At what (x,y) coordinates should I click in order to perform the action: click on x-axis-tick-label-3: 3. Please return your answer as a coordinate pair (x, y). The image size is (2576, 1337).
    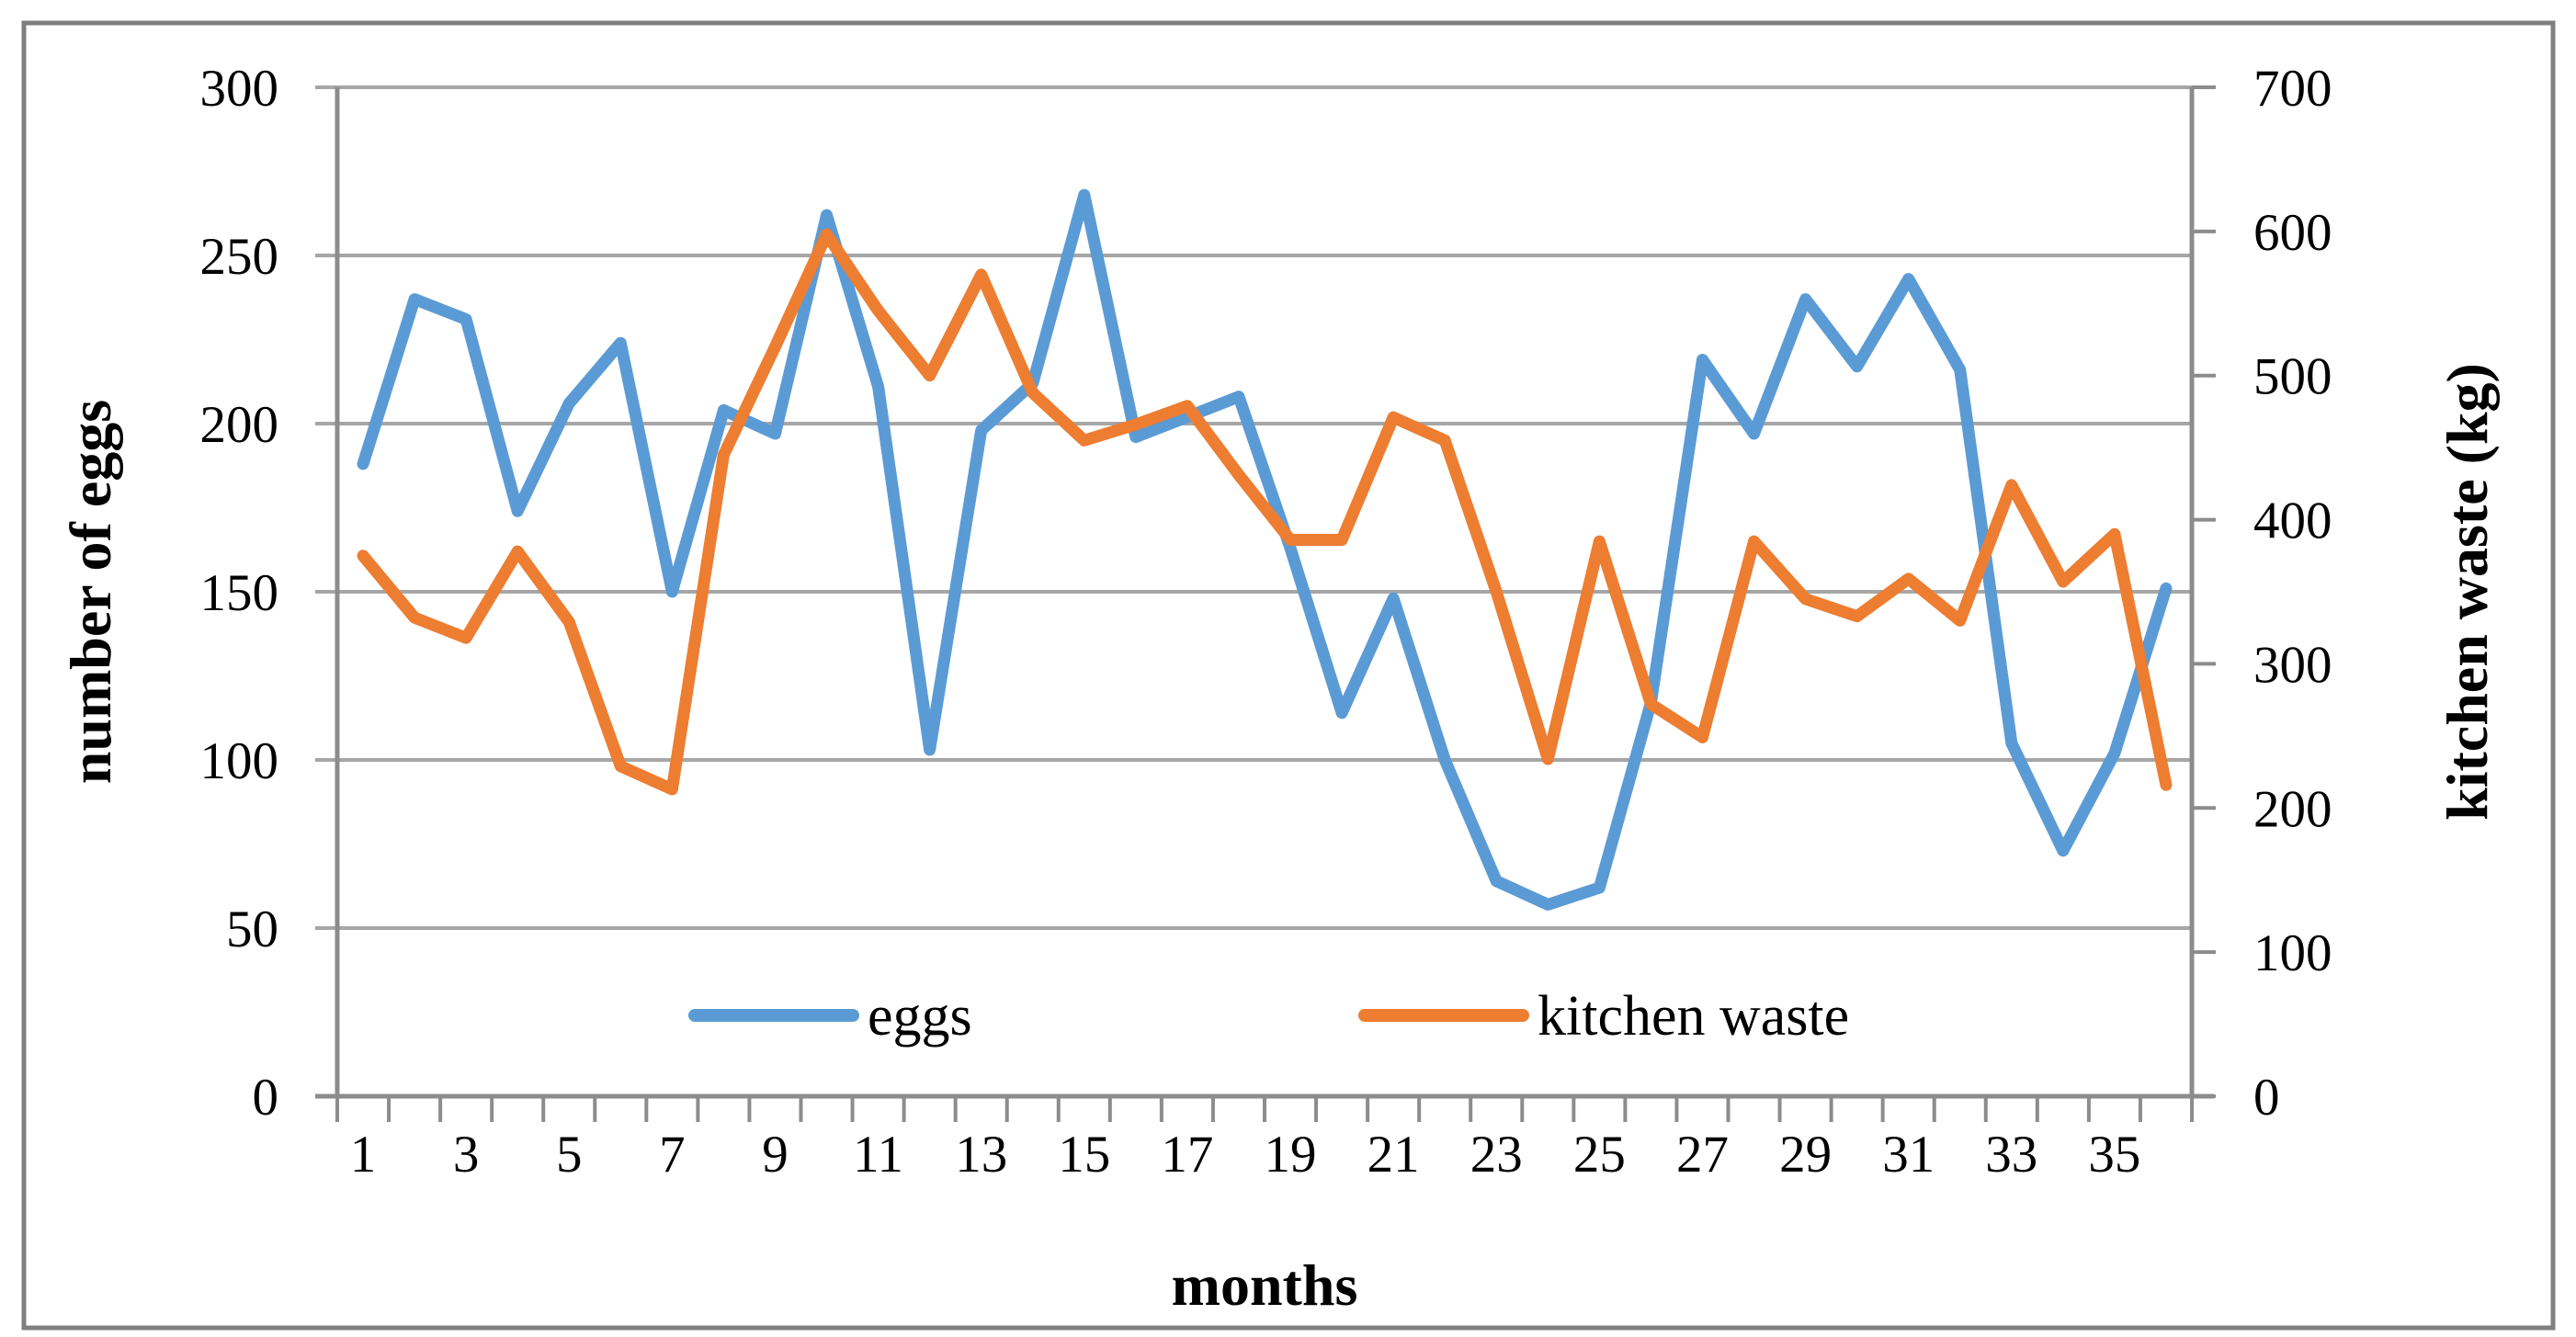
    Looking at the image, I should click on (466, 1155).